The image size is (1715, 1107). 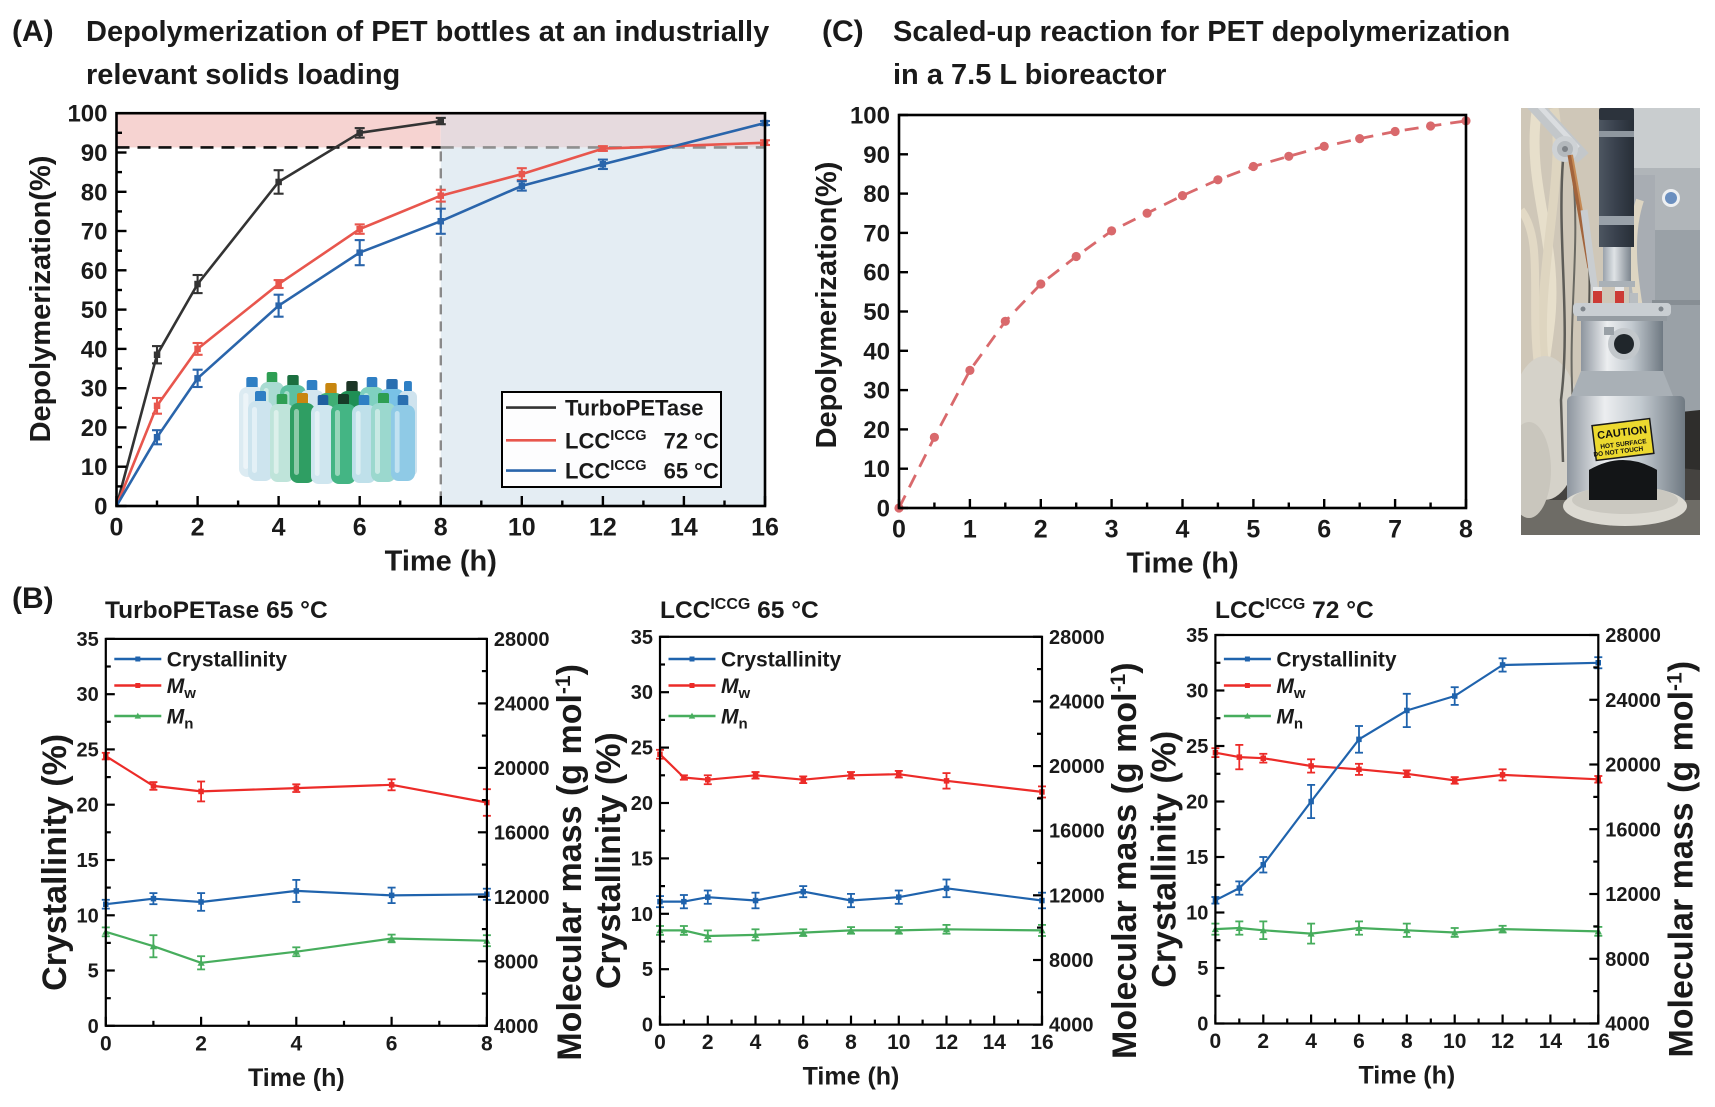 I want to click on svg-text: 3, so click(x=1112, y=530).